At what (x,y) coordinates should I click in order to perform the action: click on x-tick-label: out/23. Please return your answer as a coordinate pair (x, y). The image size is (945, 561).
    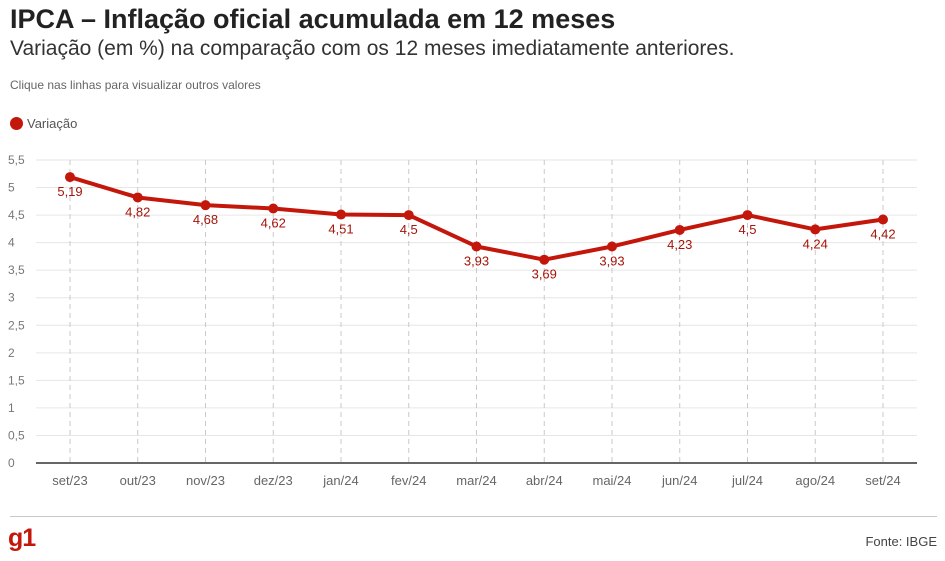
    Looking at the image, I should click on (138, 480).